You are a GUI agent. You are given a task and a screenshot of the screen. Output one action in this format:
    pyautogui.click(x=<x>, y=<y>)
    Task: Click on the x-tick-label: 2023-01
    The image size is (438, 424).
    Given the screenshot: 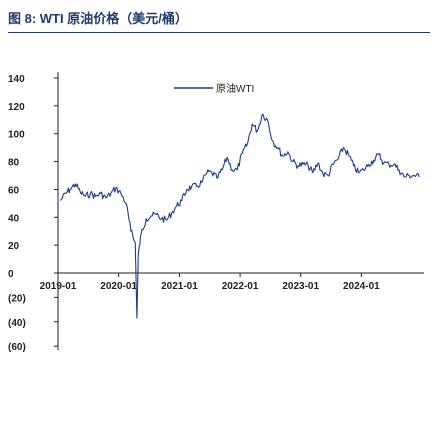 What is the action you would take?
    pyautogui.click(x=300, y=286)
    